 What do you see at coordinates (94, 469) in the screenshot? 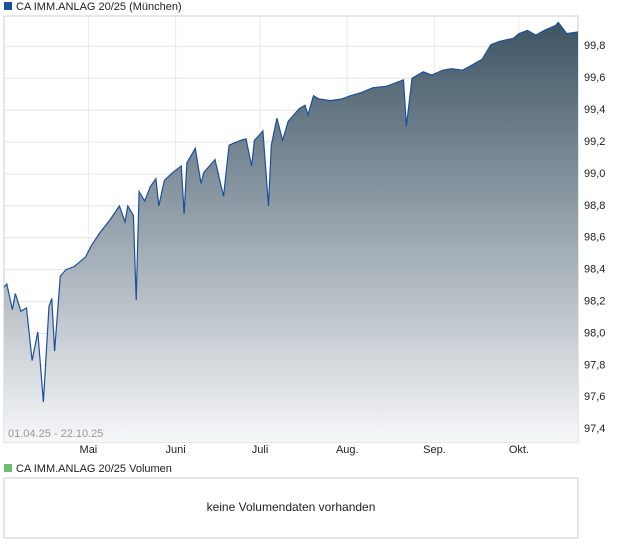
I see `volume-legend: CA IMM.ANLAG 20/25 Volumen` at bounding box center [94, 469].